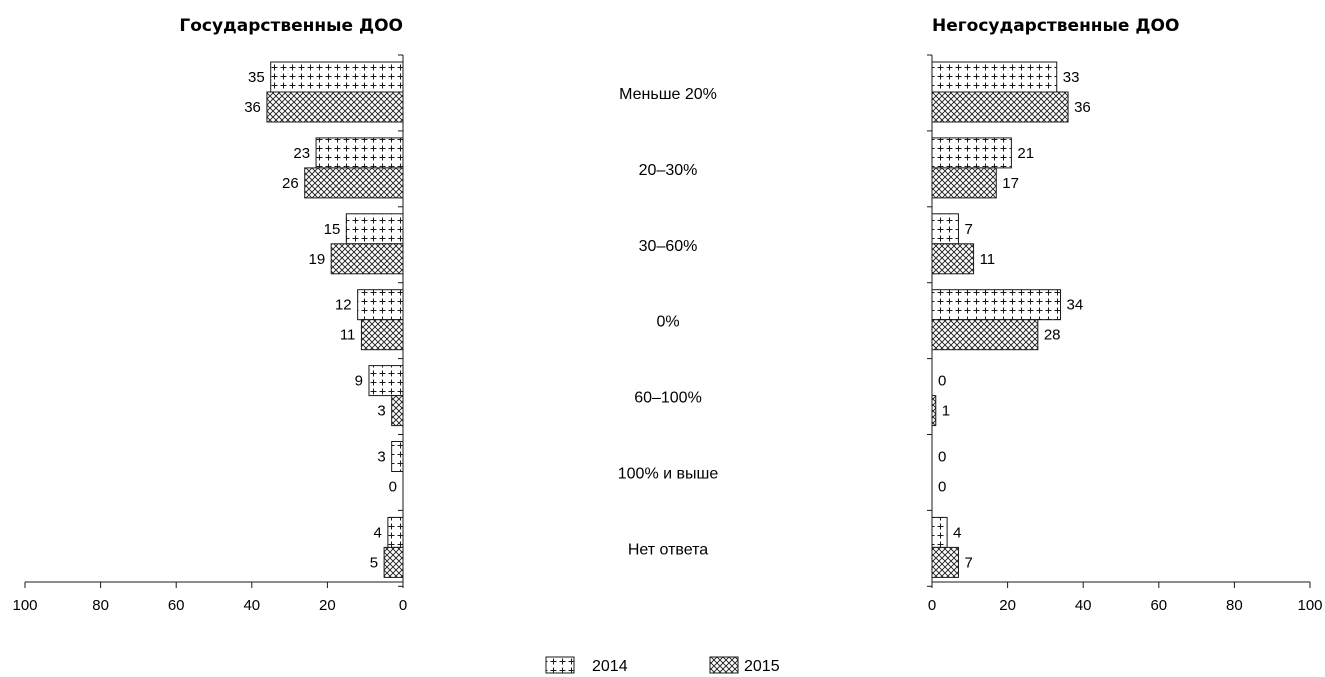 The height and width of the screenshot is (677, 1325). I want to click on right-value-label-2014: 21, so click(1025, 153).